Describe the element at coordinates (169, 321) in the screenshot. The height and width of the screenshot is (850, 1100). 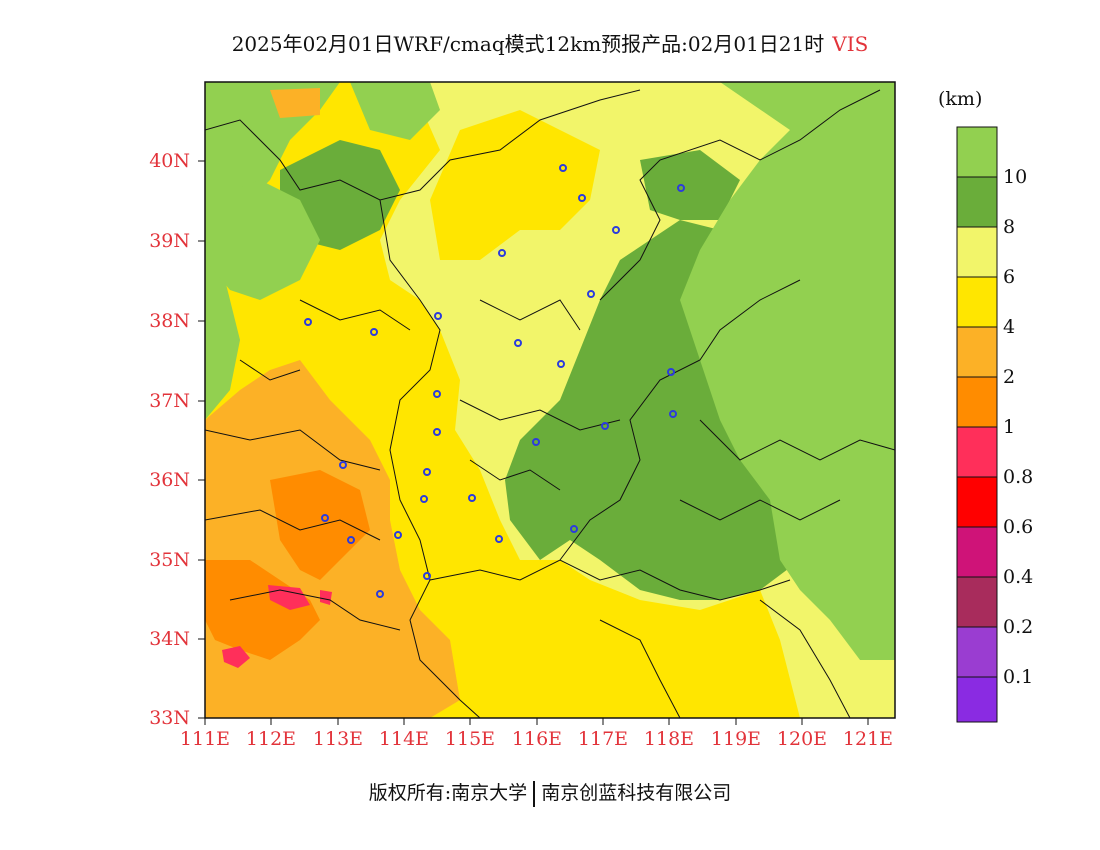
I see `lat-label: 38N` at that location.